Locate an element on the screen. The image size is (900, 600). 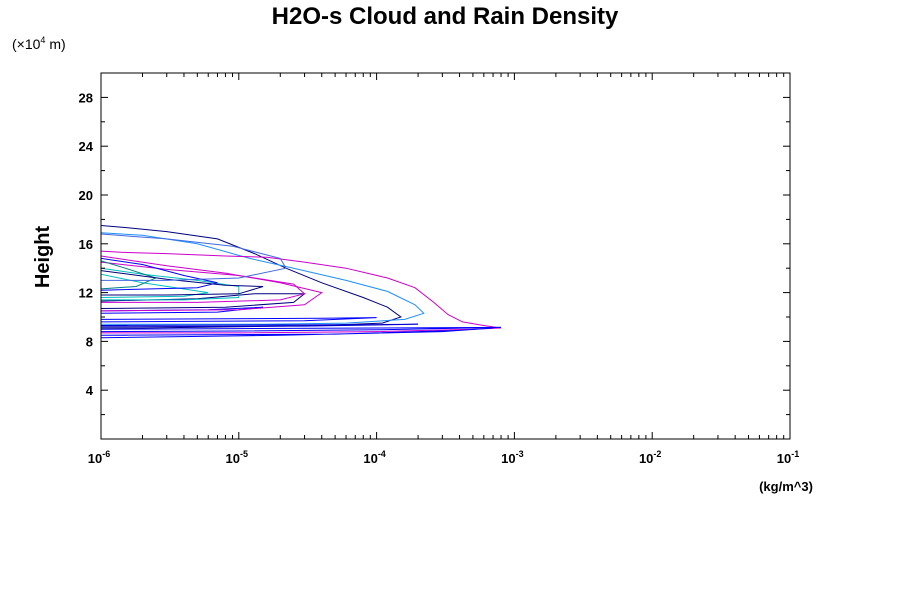
y-scale-note: (×104 m) is located at coordinates (39, 43).